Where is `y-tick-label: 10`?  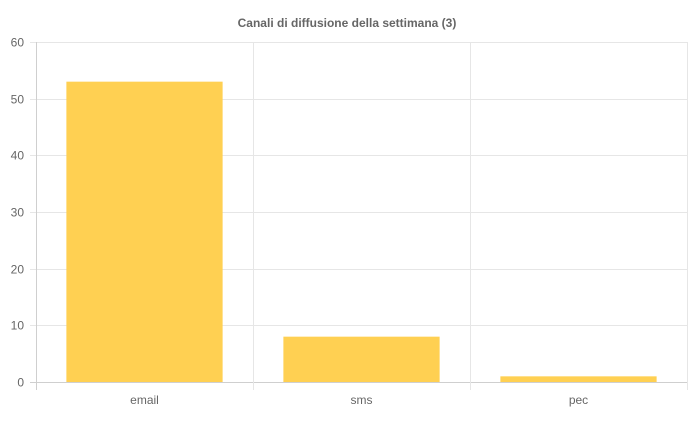 y-tick-label: 10 is located at coordinates (18, 326).